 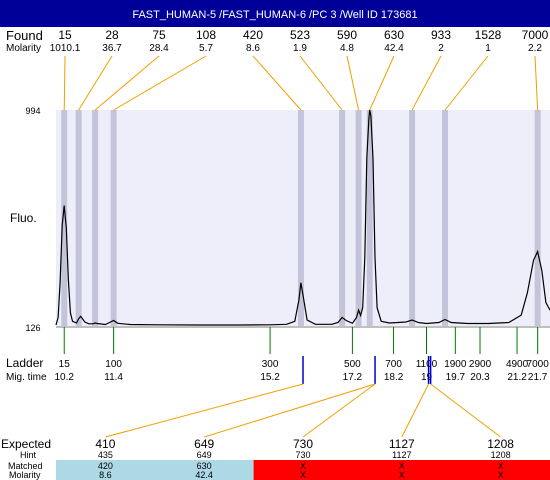 What do you see at coordinates (270, 377) in the screenshot?
I see `ladder-time: 15.2` at bounding box center [270, 377].